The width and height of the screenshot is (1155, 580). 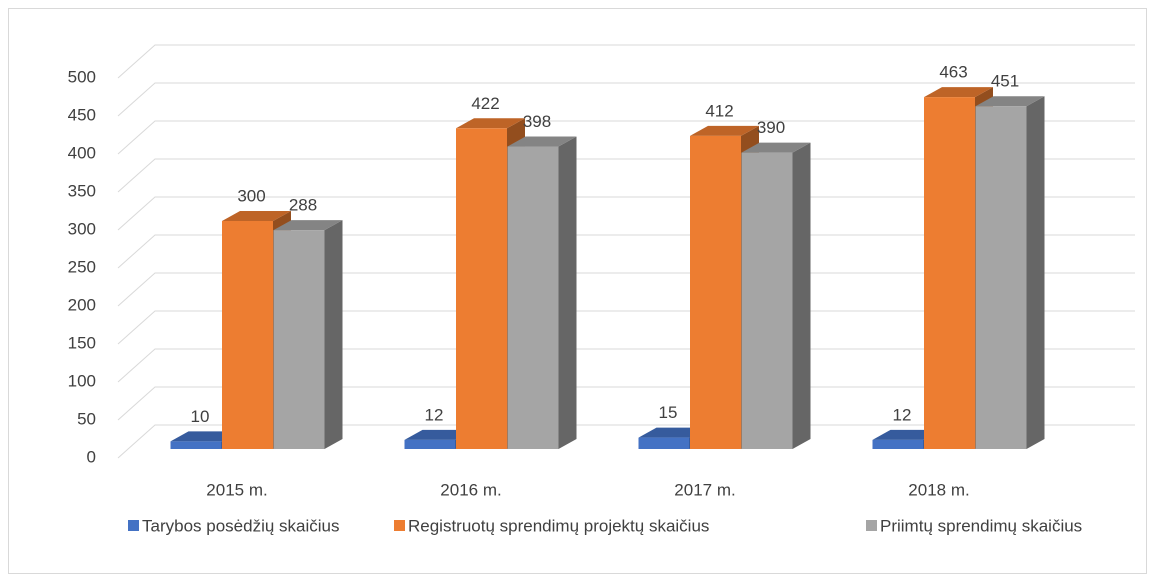 I want to click on data-label: 398, so click(x=537, y=121).